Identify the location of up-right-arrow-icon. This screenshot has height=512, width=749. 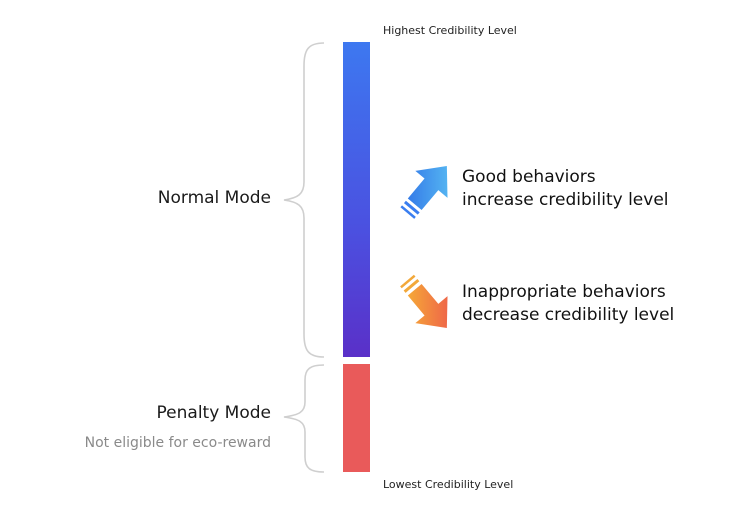
(424, 192).